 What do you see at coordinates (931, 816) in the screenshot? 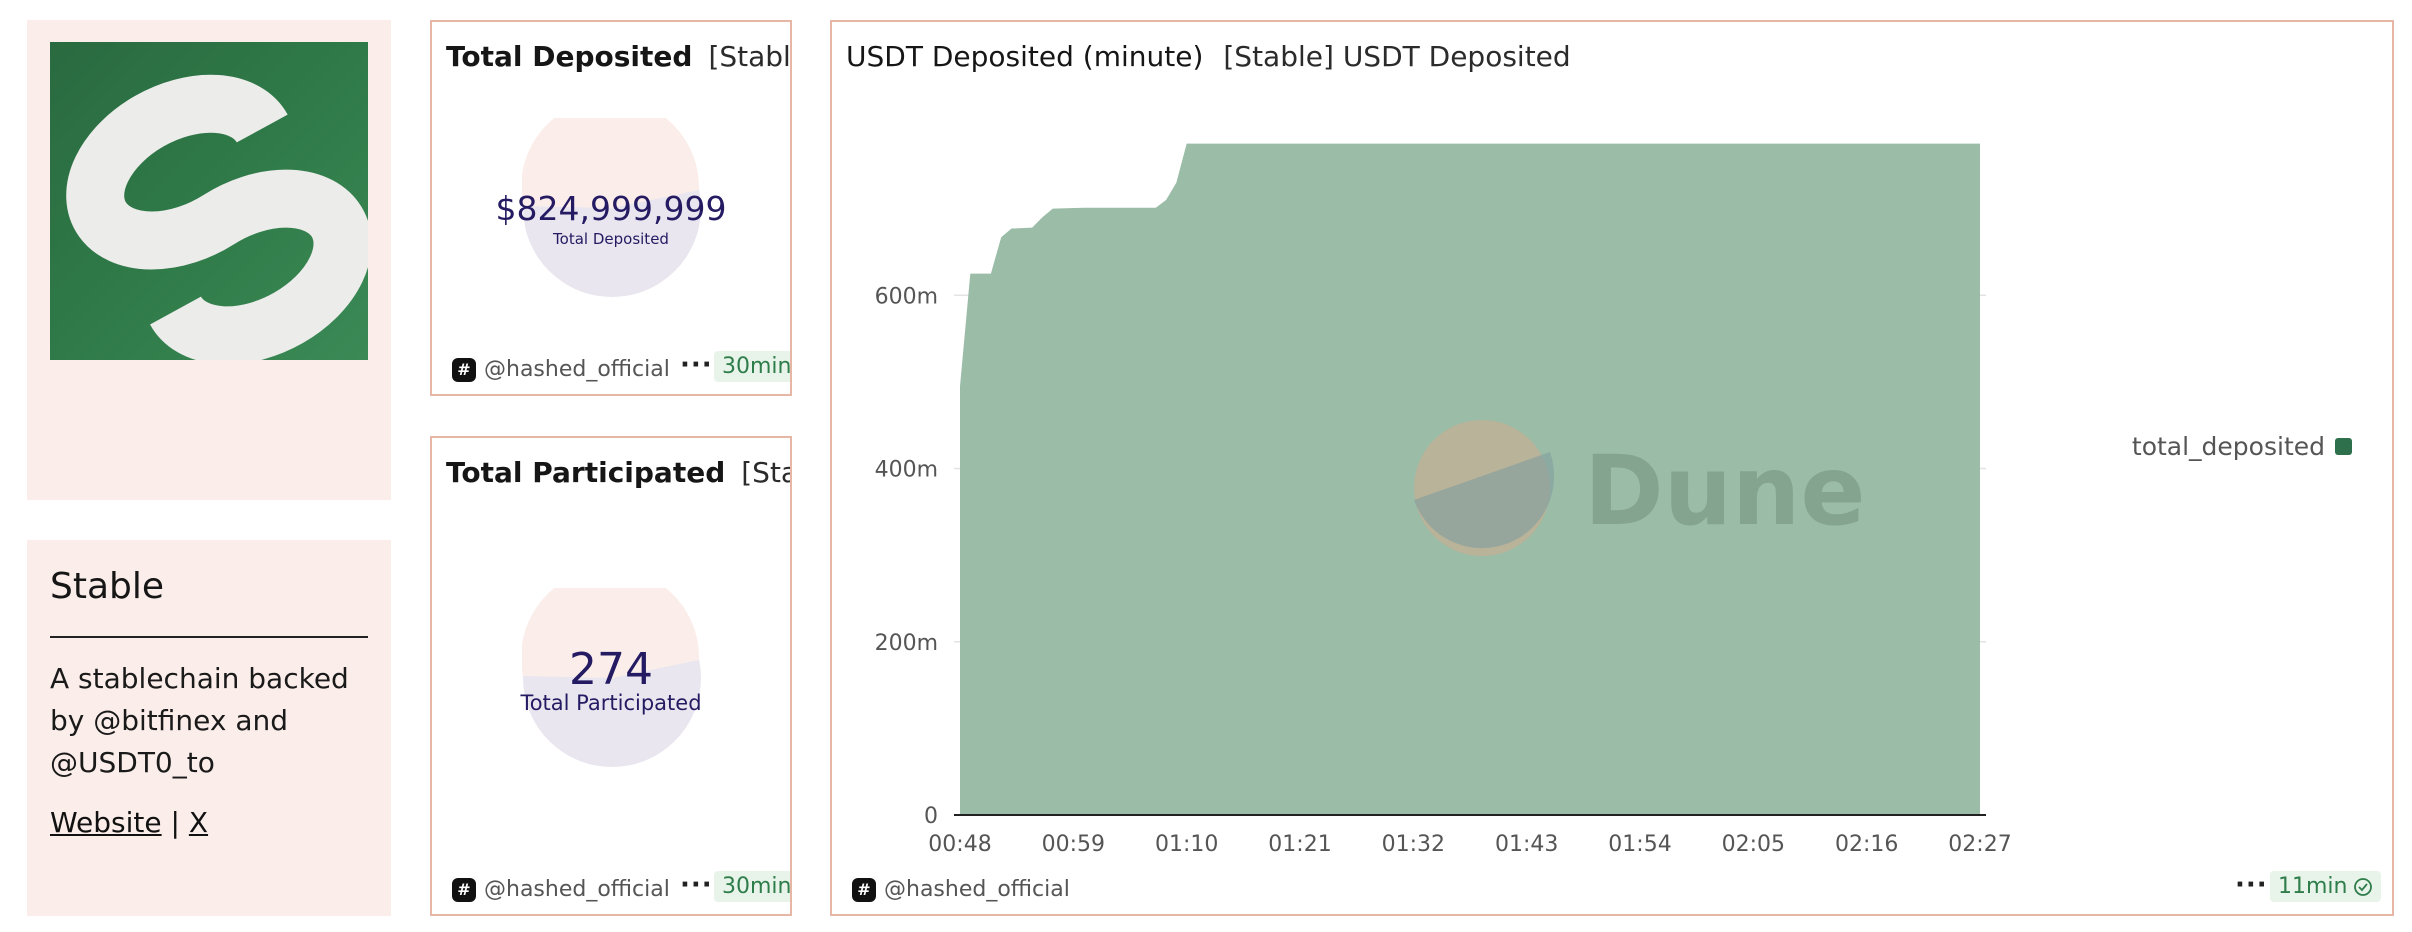
I see `y-tick-label: 0` at bounding box center [931, 816].